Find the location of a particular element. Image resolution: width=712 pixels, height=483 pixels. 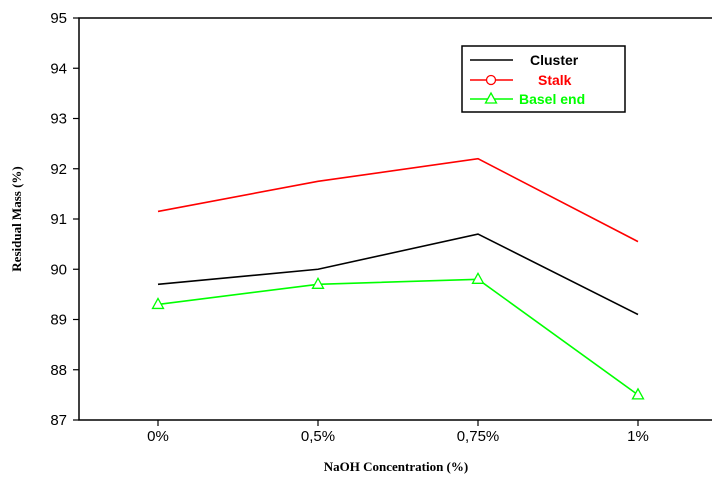

y-tick-label: 87 is located at coordinates (58, 420).